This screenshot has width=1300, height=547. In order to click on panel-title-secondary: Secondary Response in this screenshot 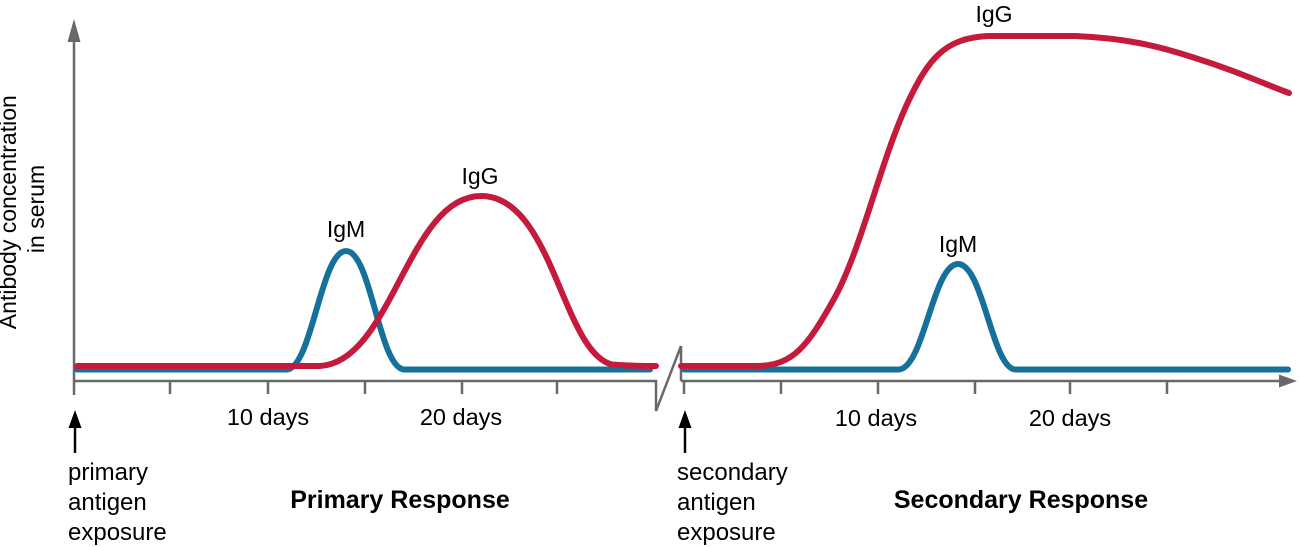, I will do `click(1021, 500)`.